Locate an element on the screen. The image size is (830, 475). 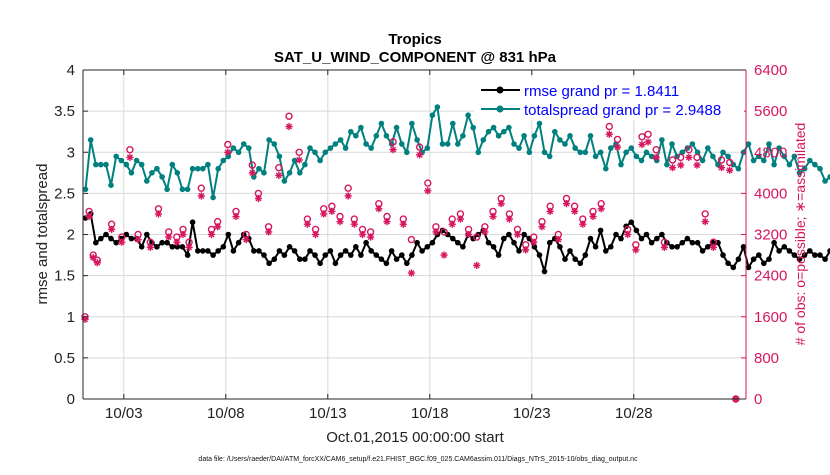
y-right-tick-label: 2400 is located at coordinates (770, 276).